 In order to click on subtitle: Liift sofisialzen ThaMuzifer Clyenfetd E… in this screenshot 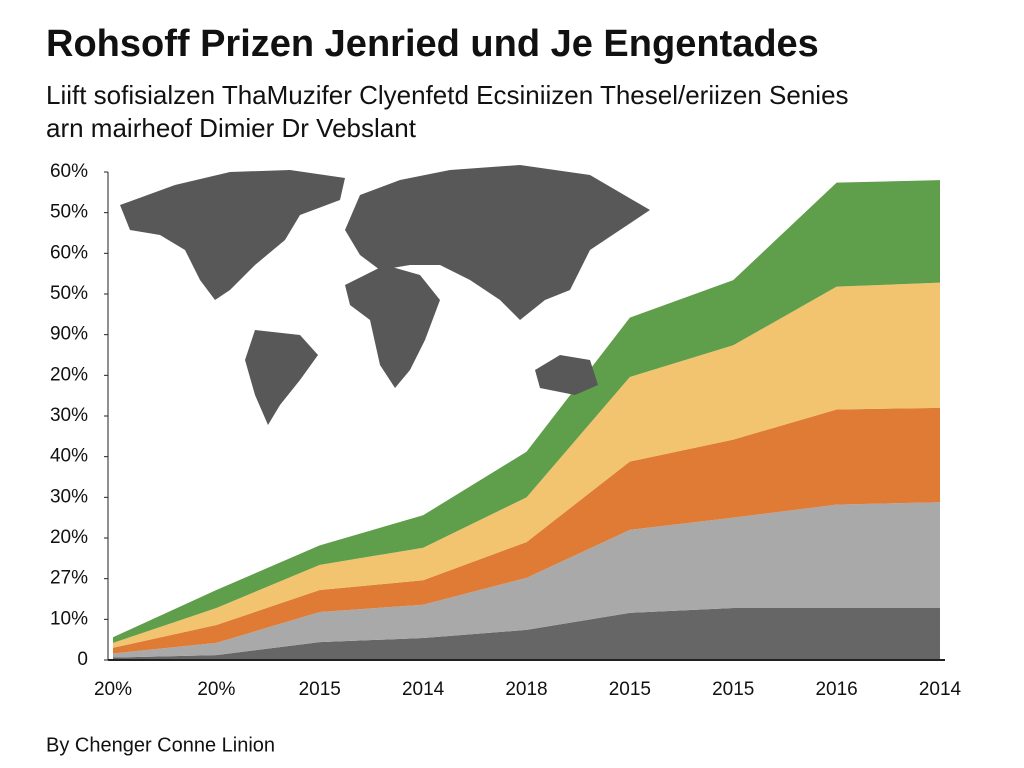, I will do `click(447, 95)`.